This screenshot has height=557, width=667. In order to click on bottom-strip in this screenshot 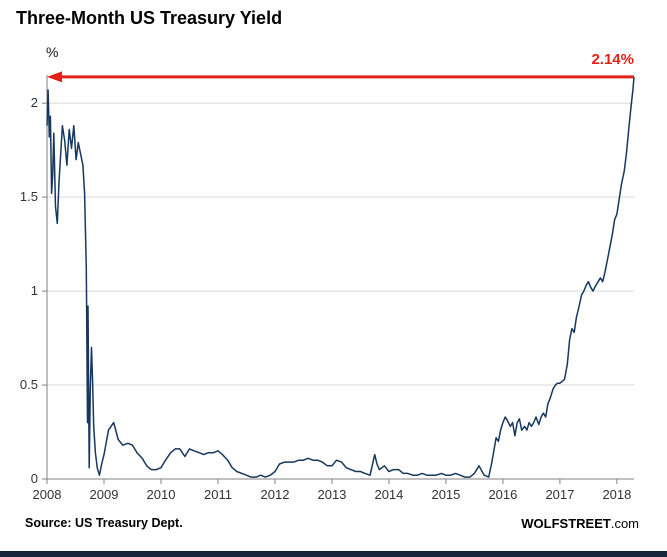, I will do `click(333, 554)`.